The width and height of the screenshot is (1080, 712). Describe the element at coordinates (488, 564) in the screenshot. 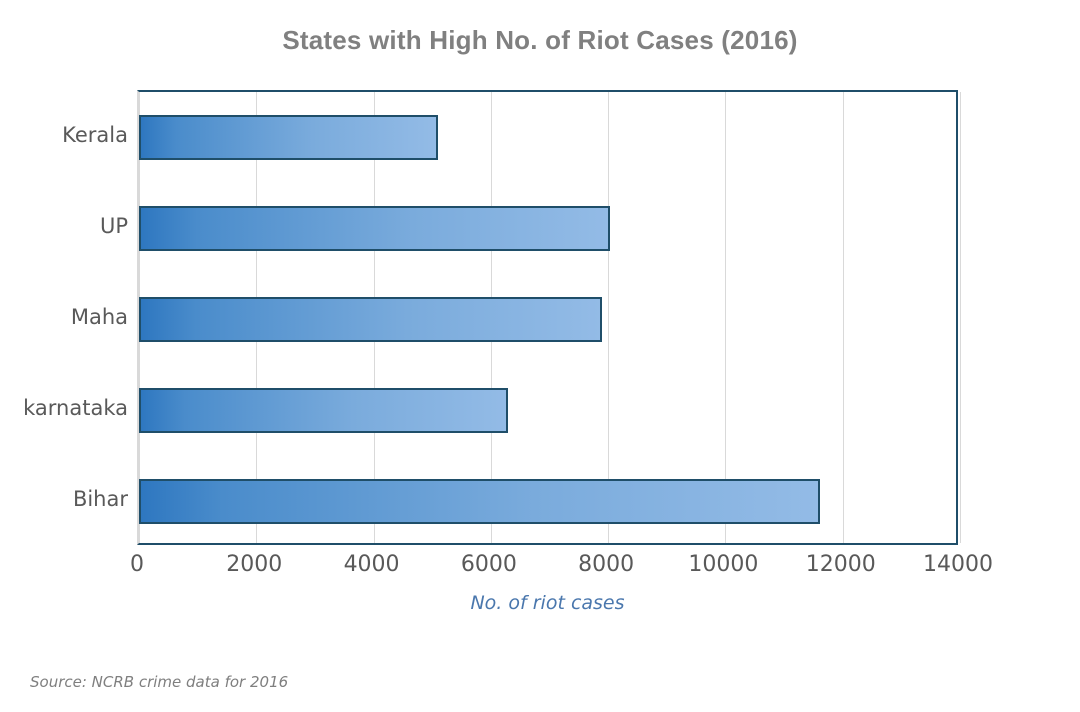

I see `x-tick-label-6000: 6000` at that location.